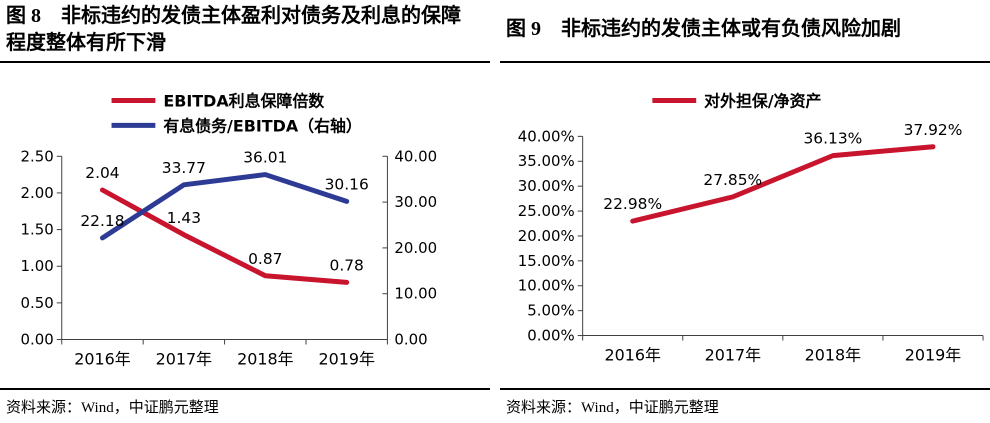 The image size is (990, 423). I want to click on data-label: 1.43, so click(184, 218).